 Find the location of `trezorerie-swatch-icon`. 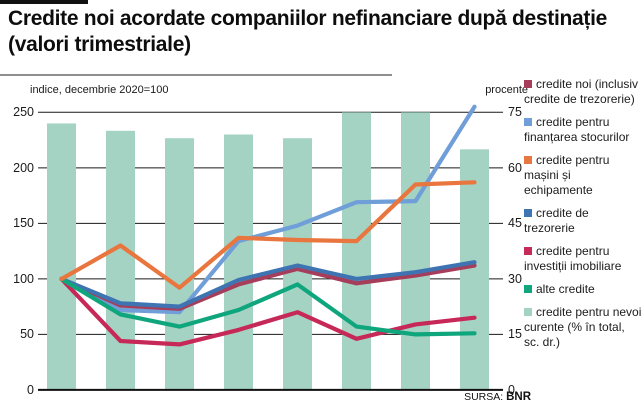

trezorerie-swatch-icon is located at coordinates (528, 213).